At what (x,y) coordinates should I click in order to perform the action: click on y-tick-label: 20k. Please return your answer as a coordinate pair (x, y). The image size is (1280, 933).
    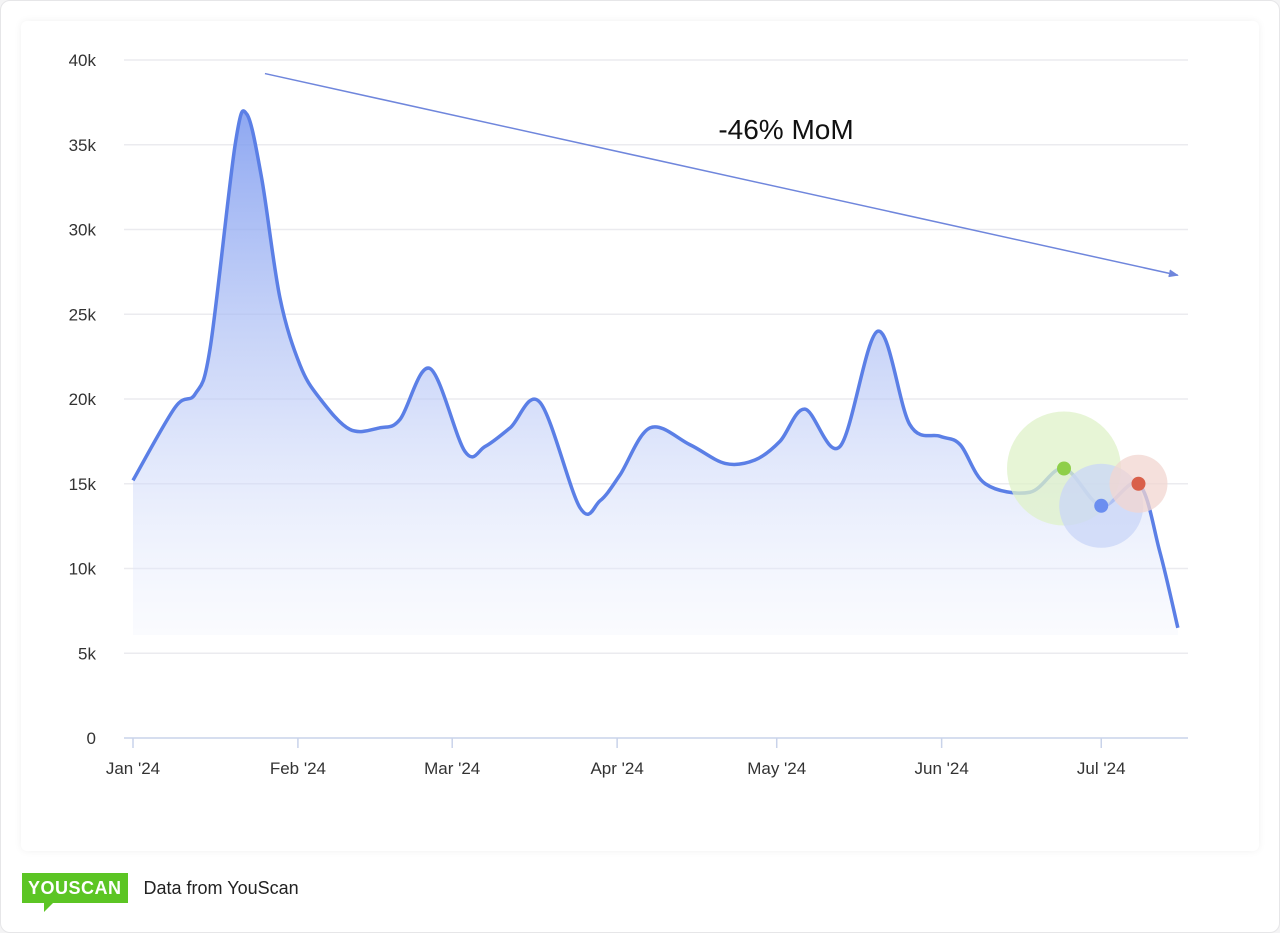
    Looking at the image, I should click on (83, 399).